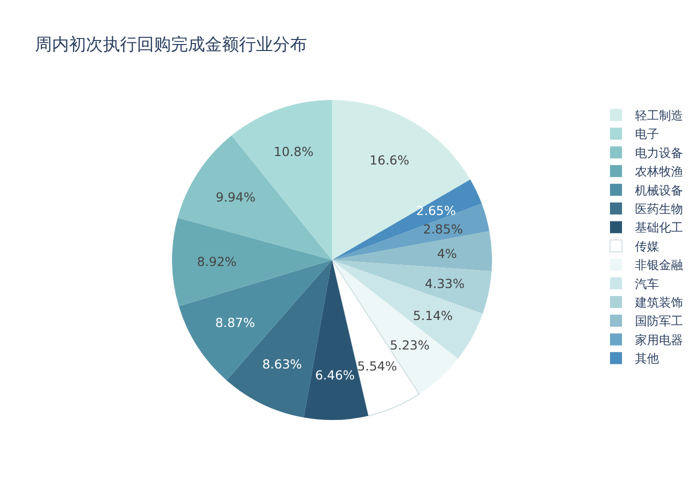 The image size is (700, 500). What do you see at coordinates (436, 210) in the screenshot?
I see `data-label: 2.65%` at bounding box center [436, 210].